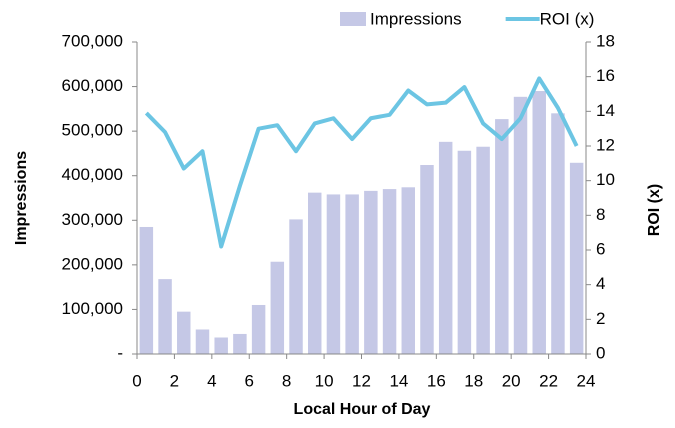 The width and height of the screenshot is (675, 428). I want to click on y2-tick-label: 18, so click(605, 40).